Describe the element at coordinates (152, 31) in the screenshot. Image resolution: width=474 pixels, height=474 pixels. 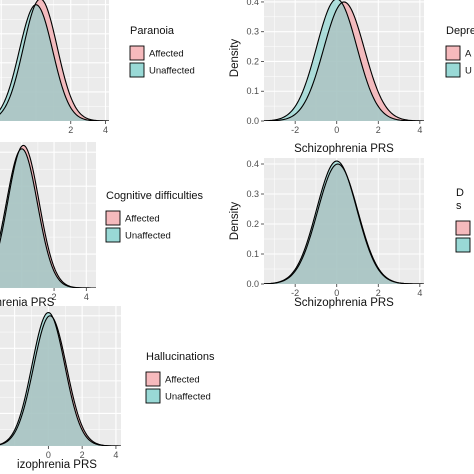
I see `legend-title: Paranoia` at that location.